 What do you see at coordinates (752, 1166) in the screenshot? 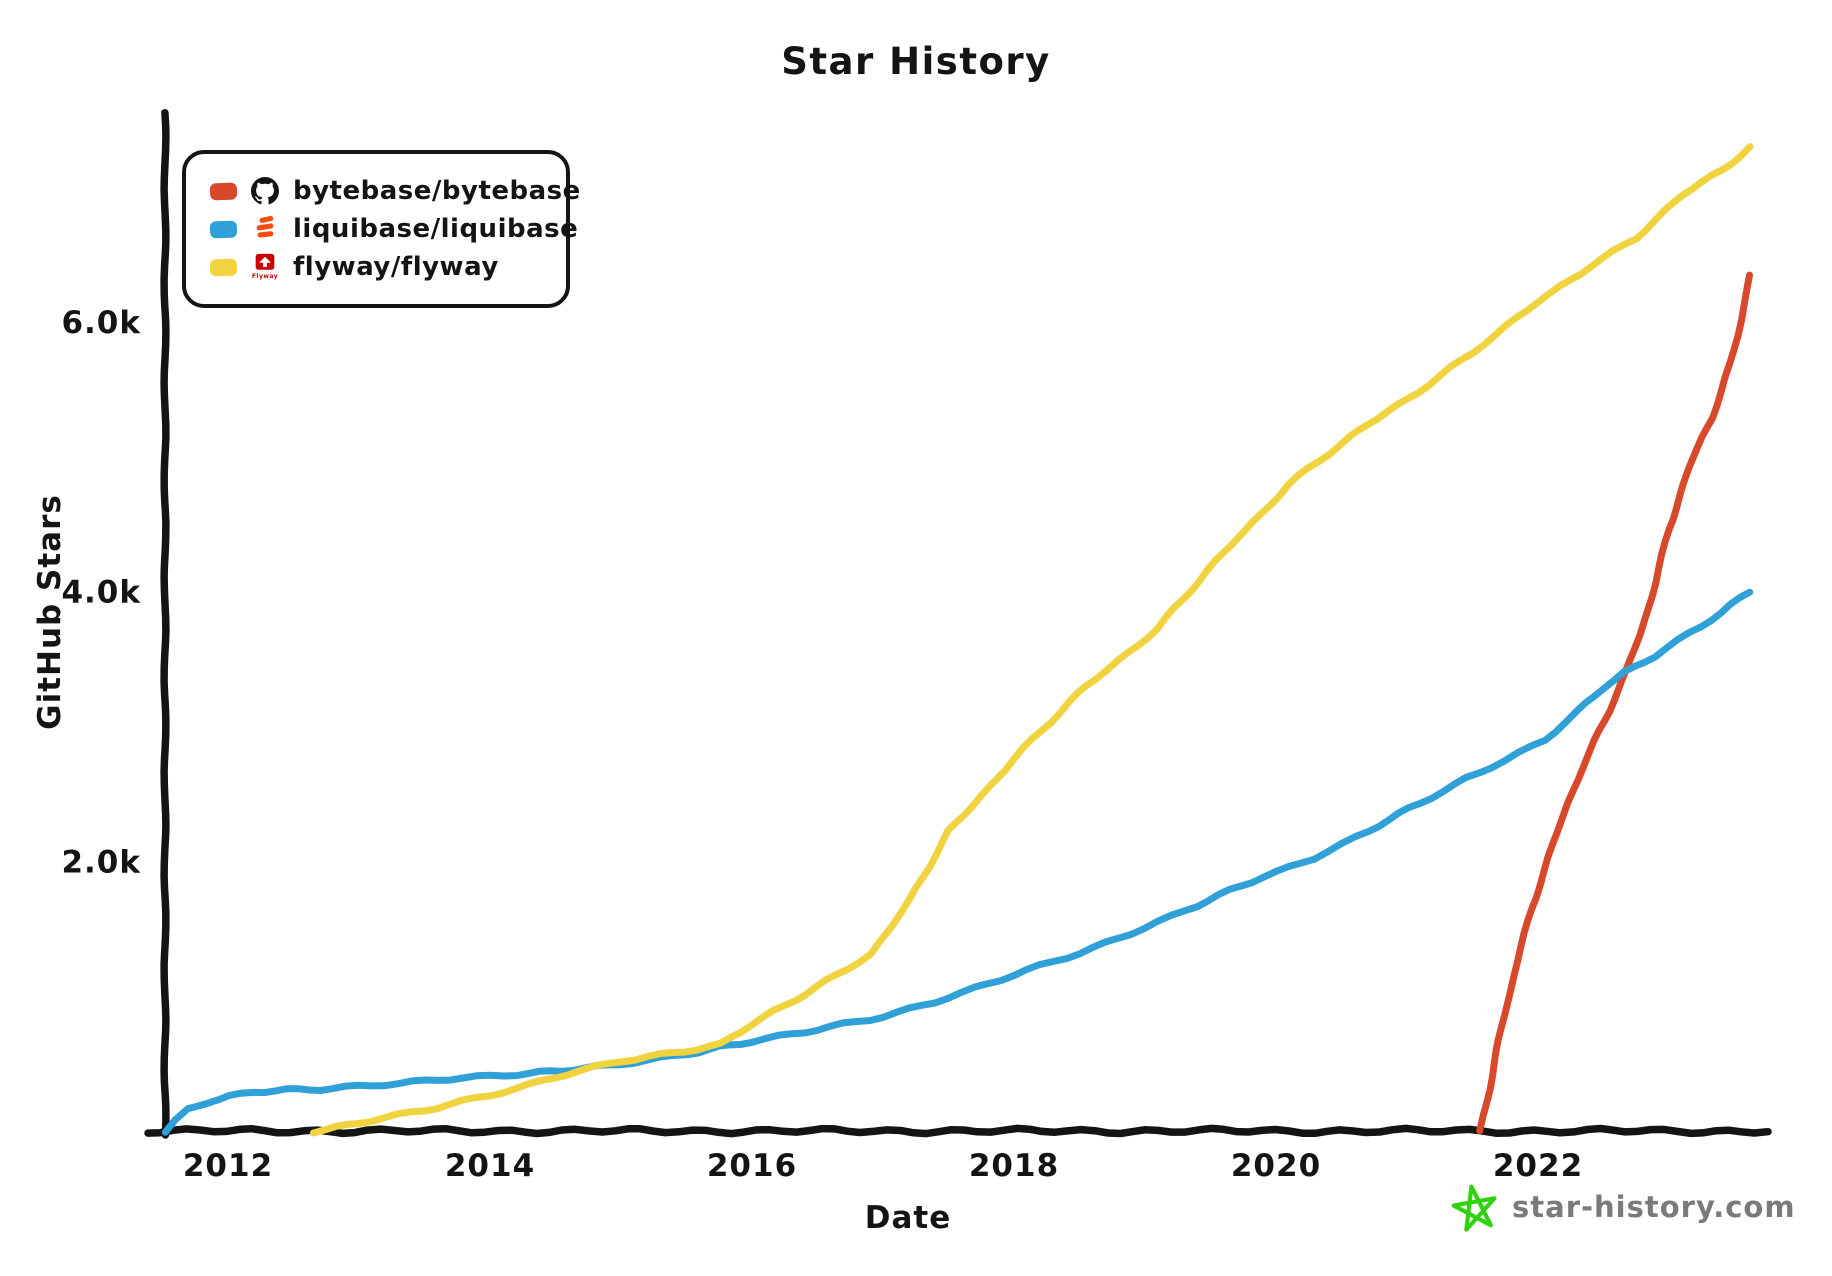
I see `x-tick-label-2016: 2016` at bounding box center [752, 1166].